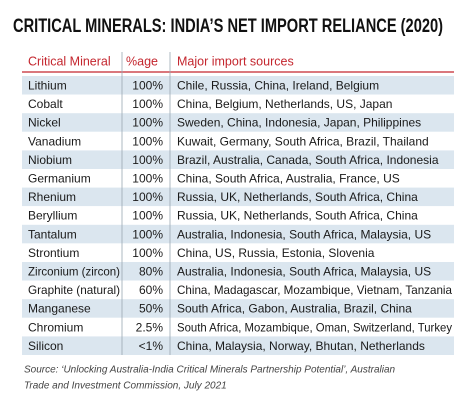 This screenshot has width=474, height=409. I want to click on sources-cell: Chile, Russia, China, Ireland, Belgium, so click(278, 85).